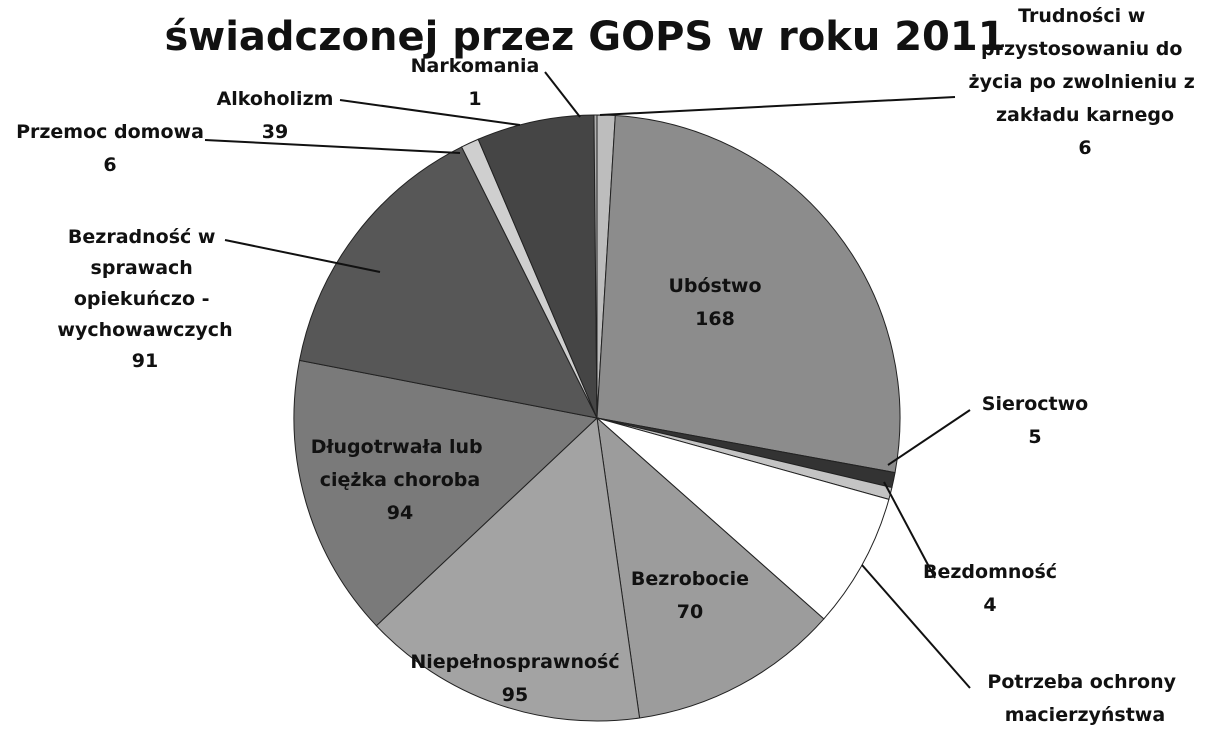 The height and width of the screenshot is (731, 1205). What do you see at coordinates (275, 132) in the screenshot?
I see `value-label: 39` at bounding box center [275, 132].